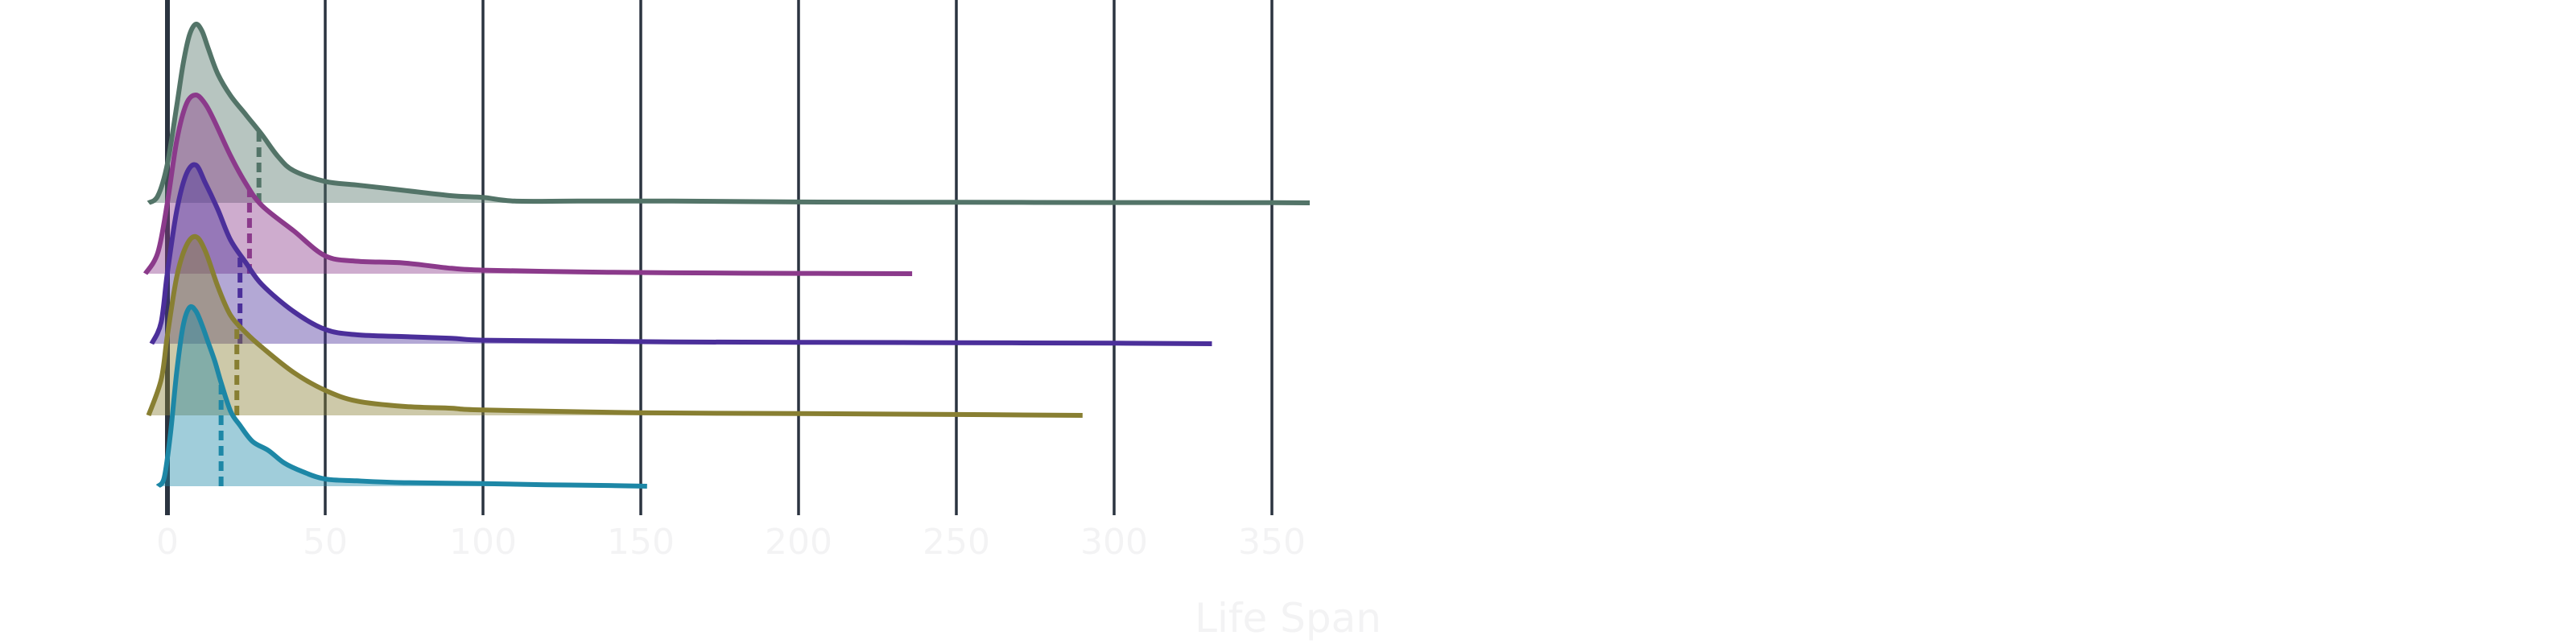 This screenshot has height=644, width=2576. I want to click on x-tick-label-250: 250, so click(956, 542).